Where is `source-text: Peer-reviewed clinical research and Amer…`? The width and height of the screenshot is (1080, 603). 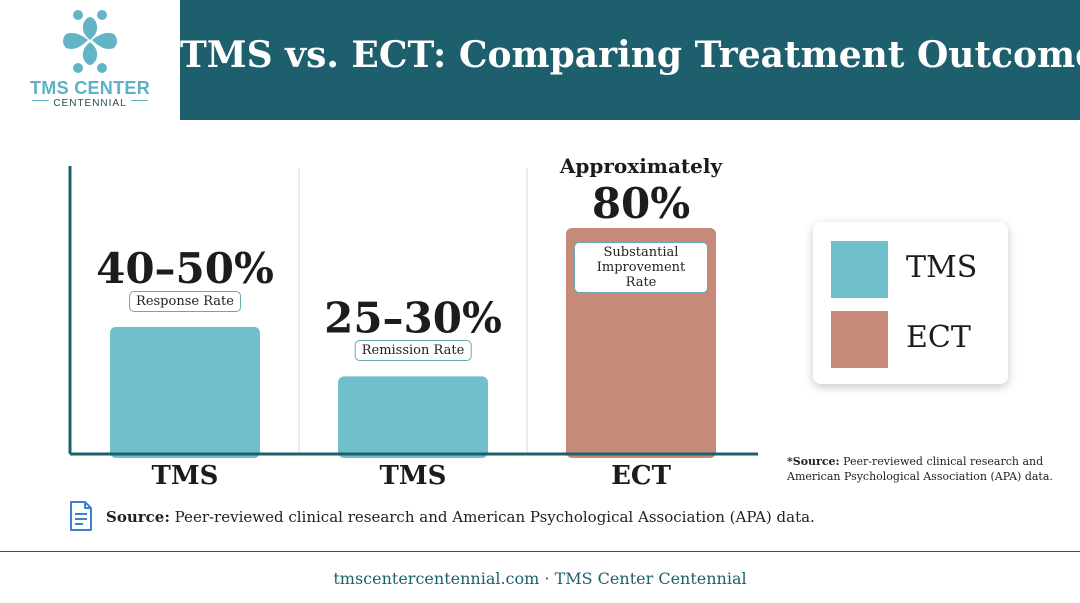
source-text: Peer-reviewed clinical research and Amer… is located at coordinates (492, 517).